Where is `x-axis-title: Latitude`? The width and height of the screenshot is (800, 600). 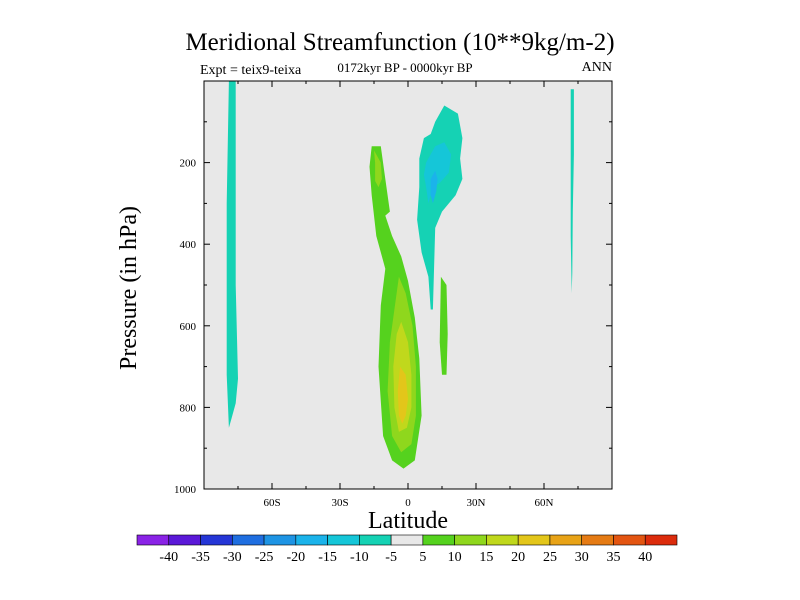
x-axis-title: Latitude is located at coordinates (408, 521).